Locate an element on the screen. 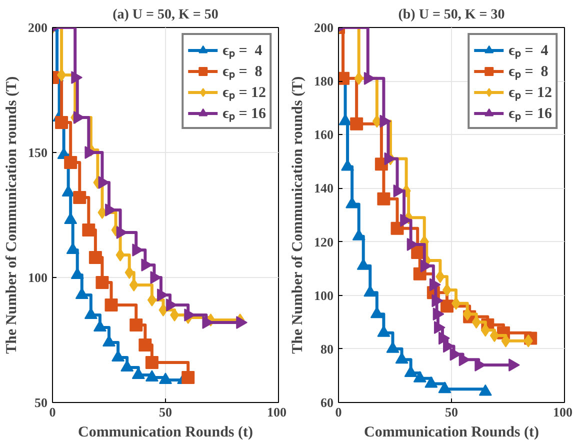 This screenshot has height=443, width=573. y-tick-label: 80 is located at coordinates (327, 348).